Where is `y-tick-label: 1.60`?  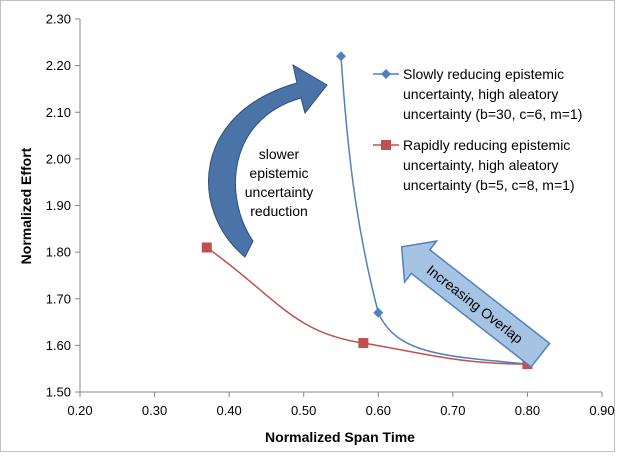 y-tick-label: 1.60 is located at coordinates (58, 345).